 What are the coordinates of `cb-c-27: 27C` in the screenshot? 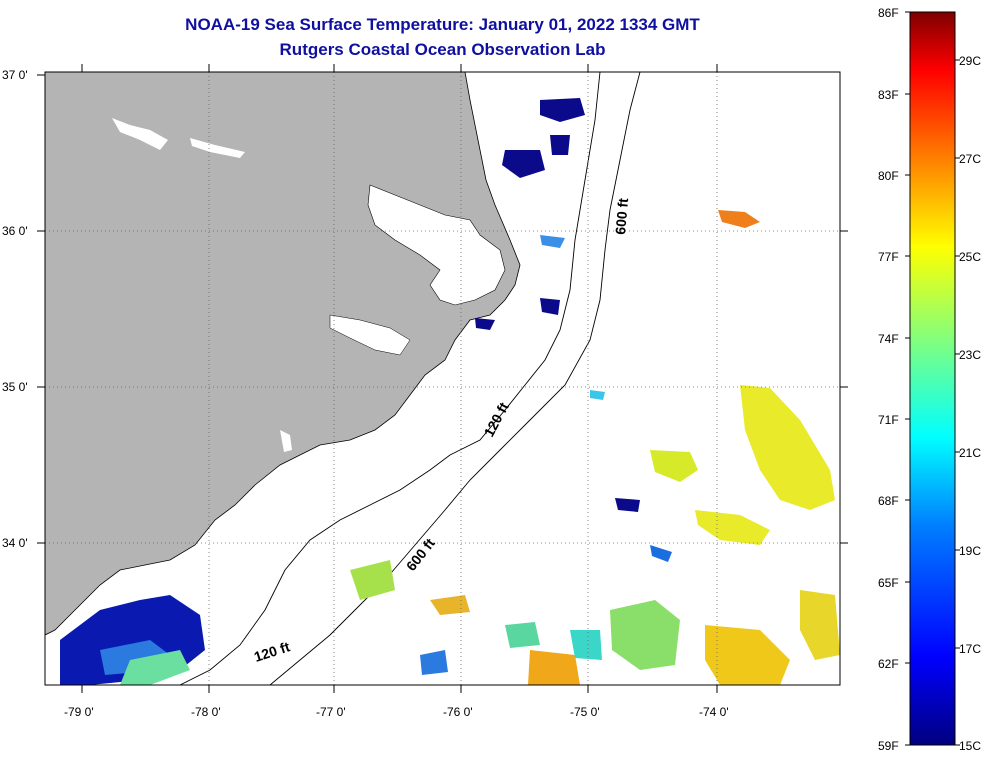 It's located at (970, 159).